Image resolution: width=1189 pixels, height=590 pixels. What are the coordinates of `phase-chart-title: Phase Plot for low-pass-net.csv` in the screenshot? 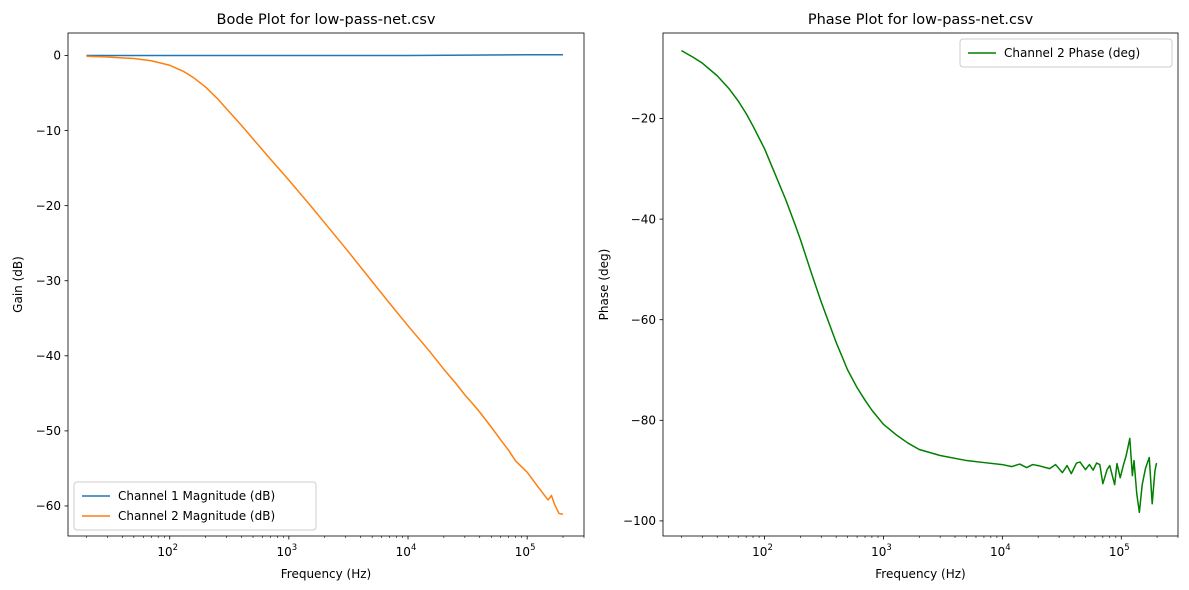 It's located at (921, 20).